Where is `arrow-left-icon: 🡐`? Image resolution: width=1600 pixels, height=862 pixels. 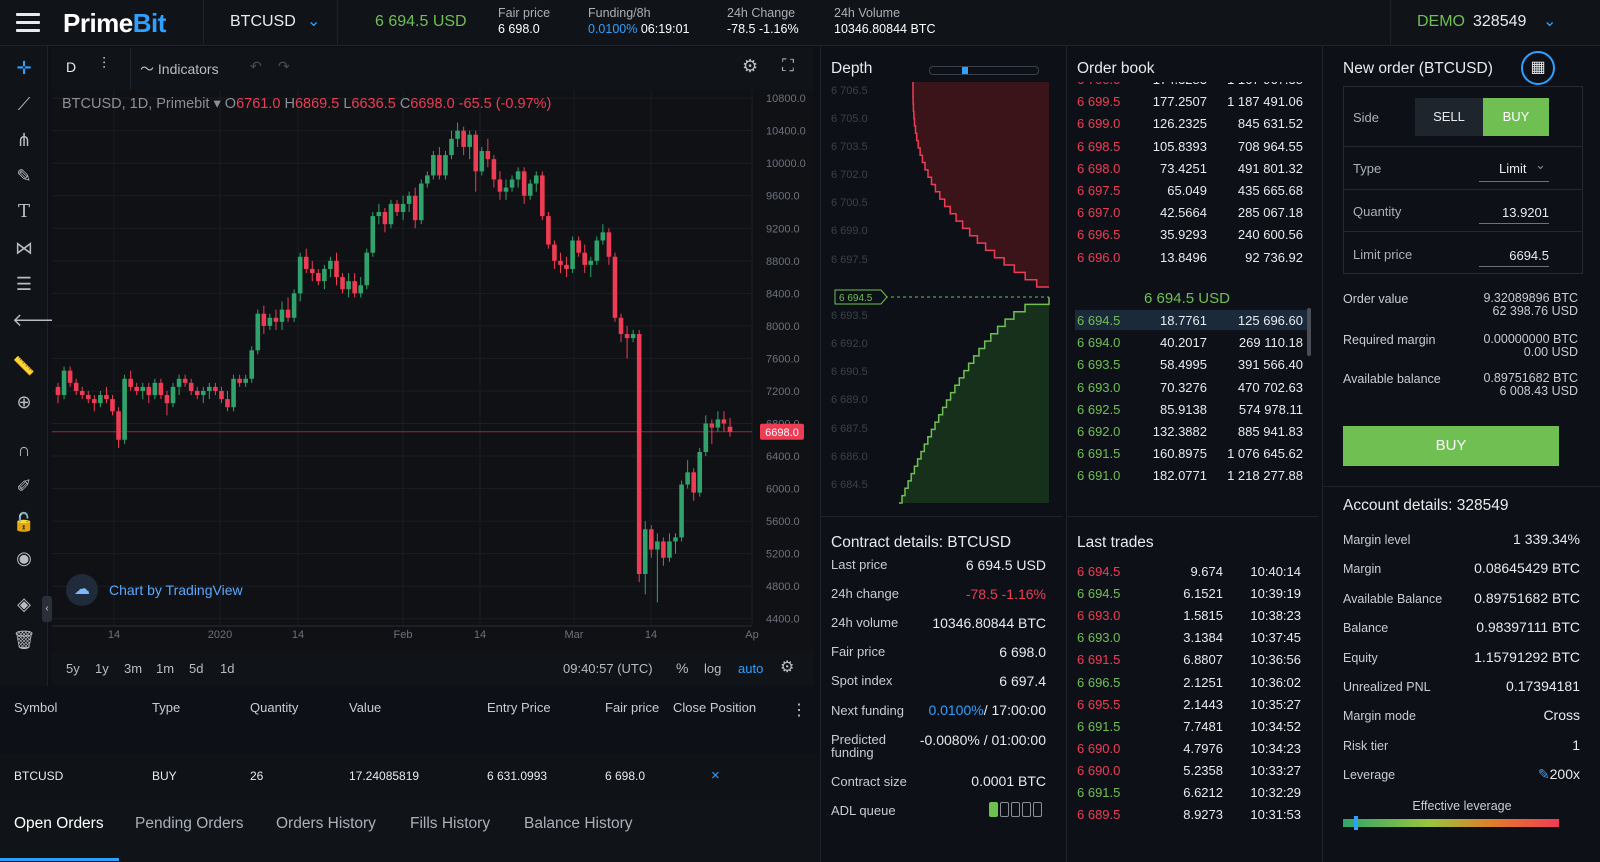
arrow-left-icon: 🡐 is located at coordinates (36, 320).